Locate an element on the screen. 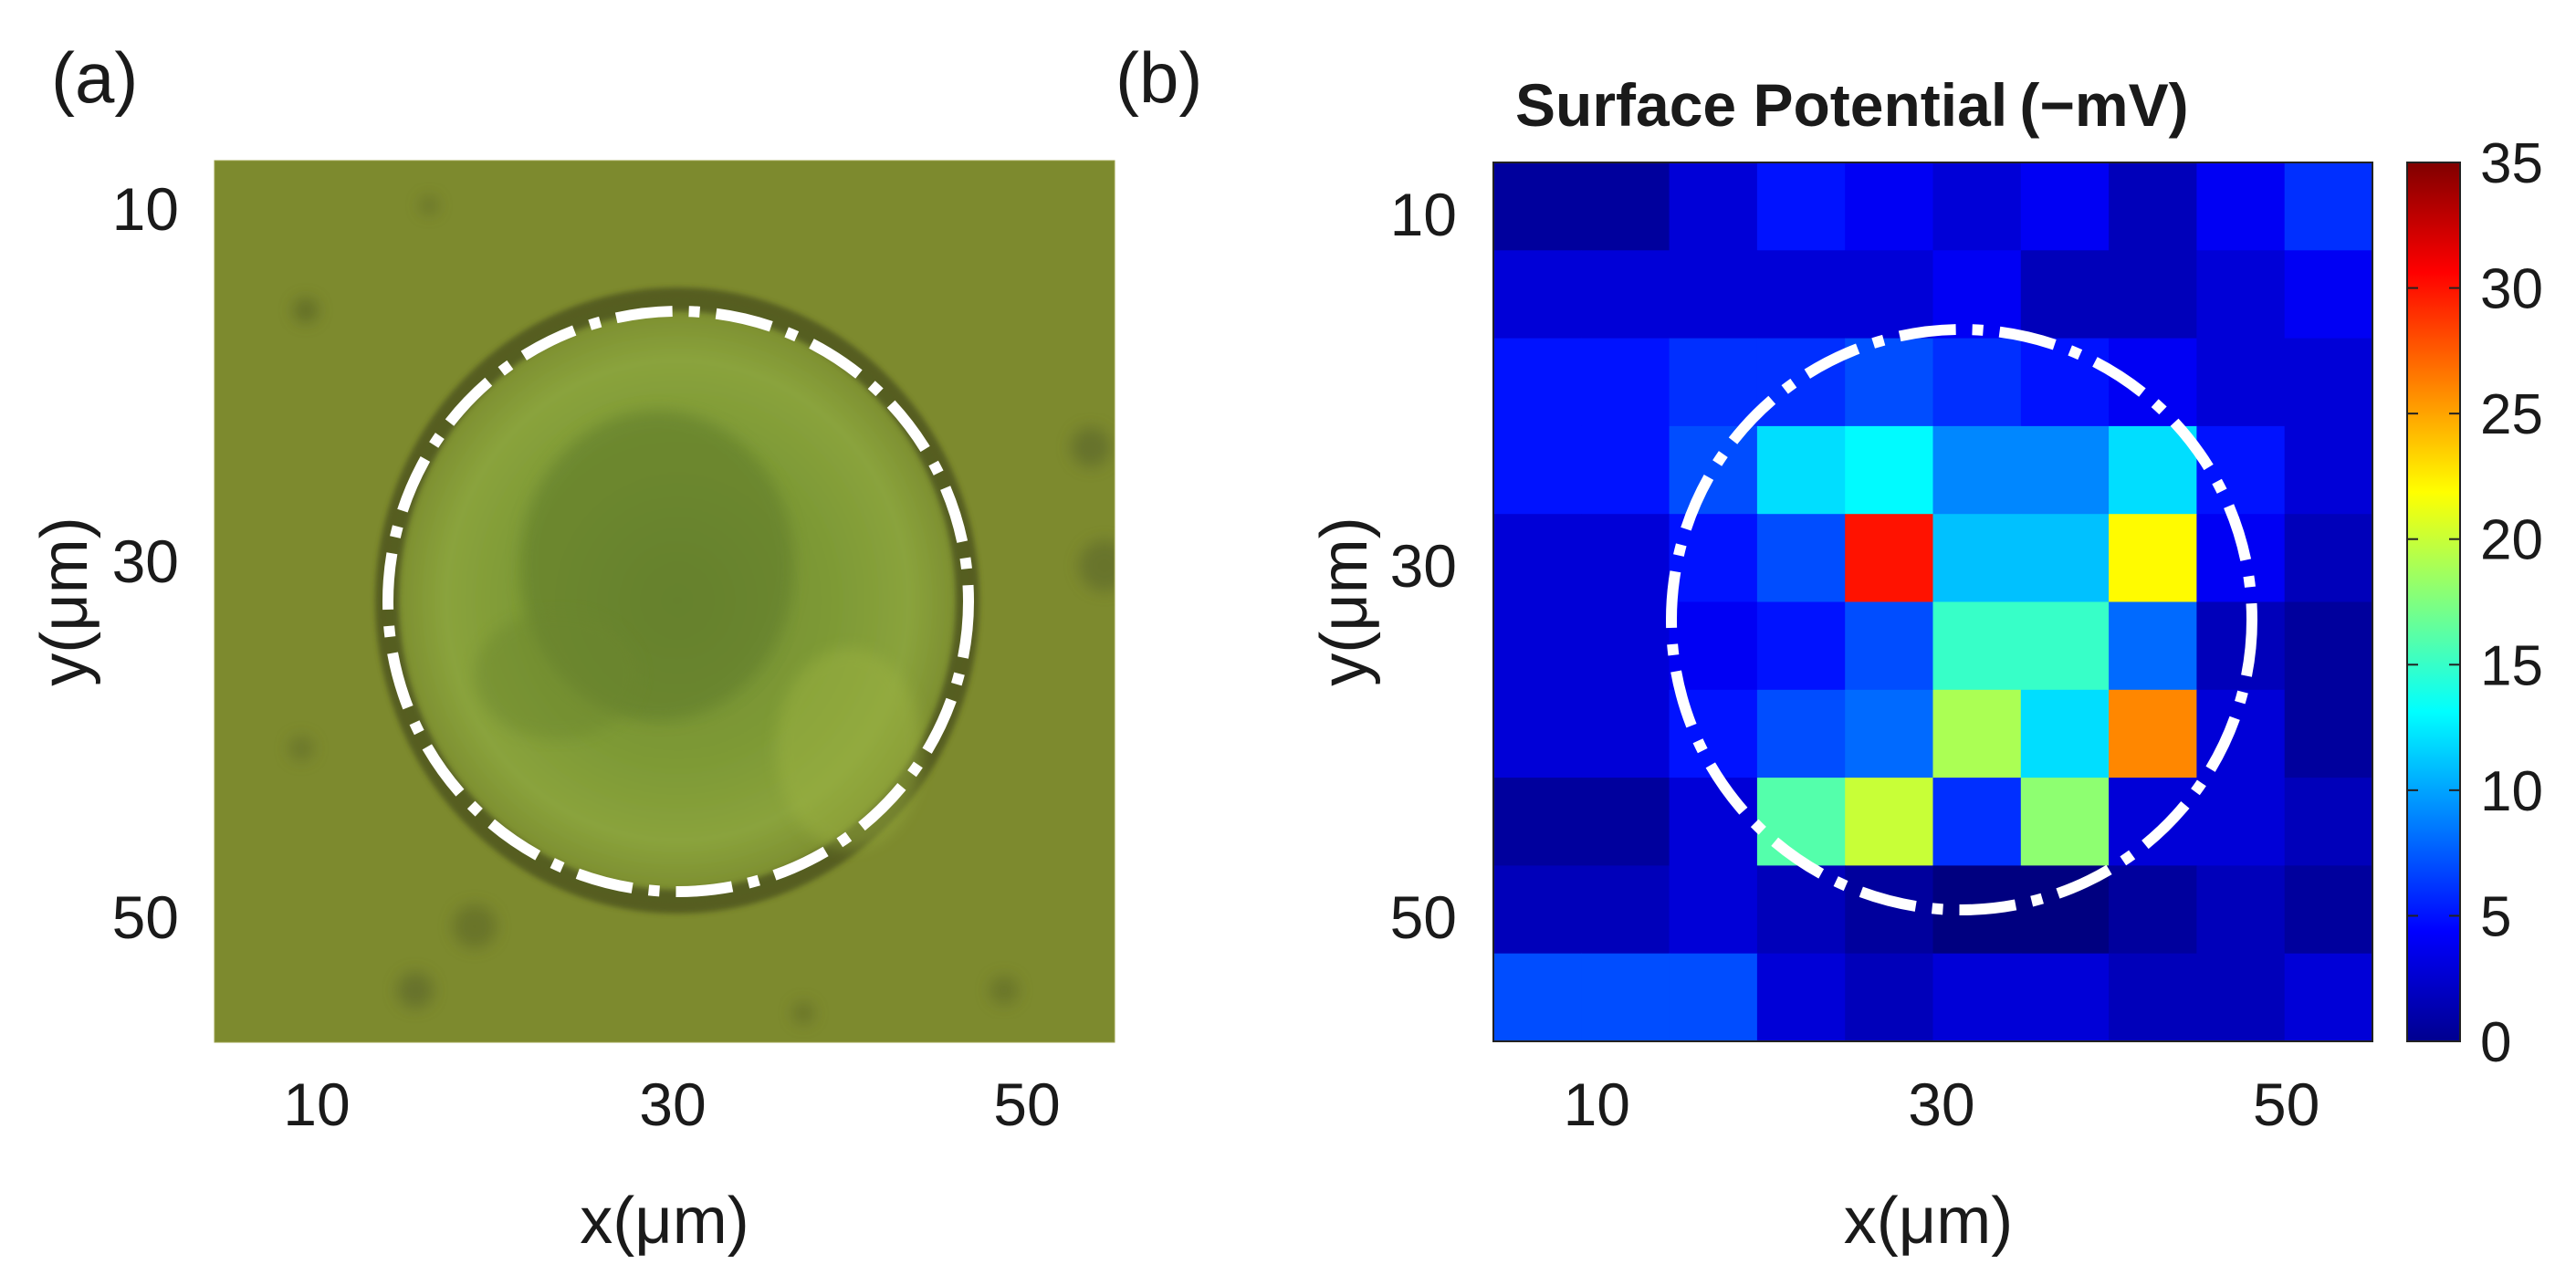 This screenshot has width=2576, height=1285. colorbar-tick-label: 25 is located at coordinates (2511, 414).